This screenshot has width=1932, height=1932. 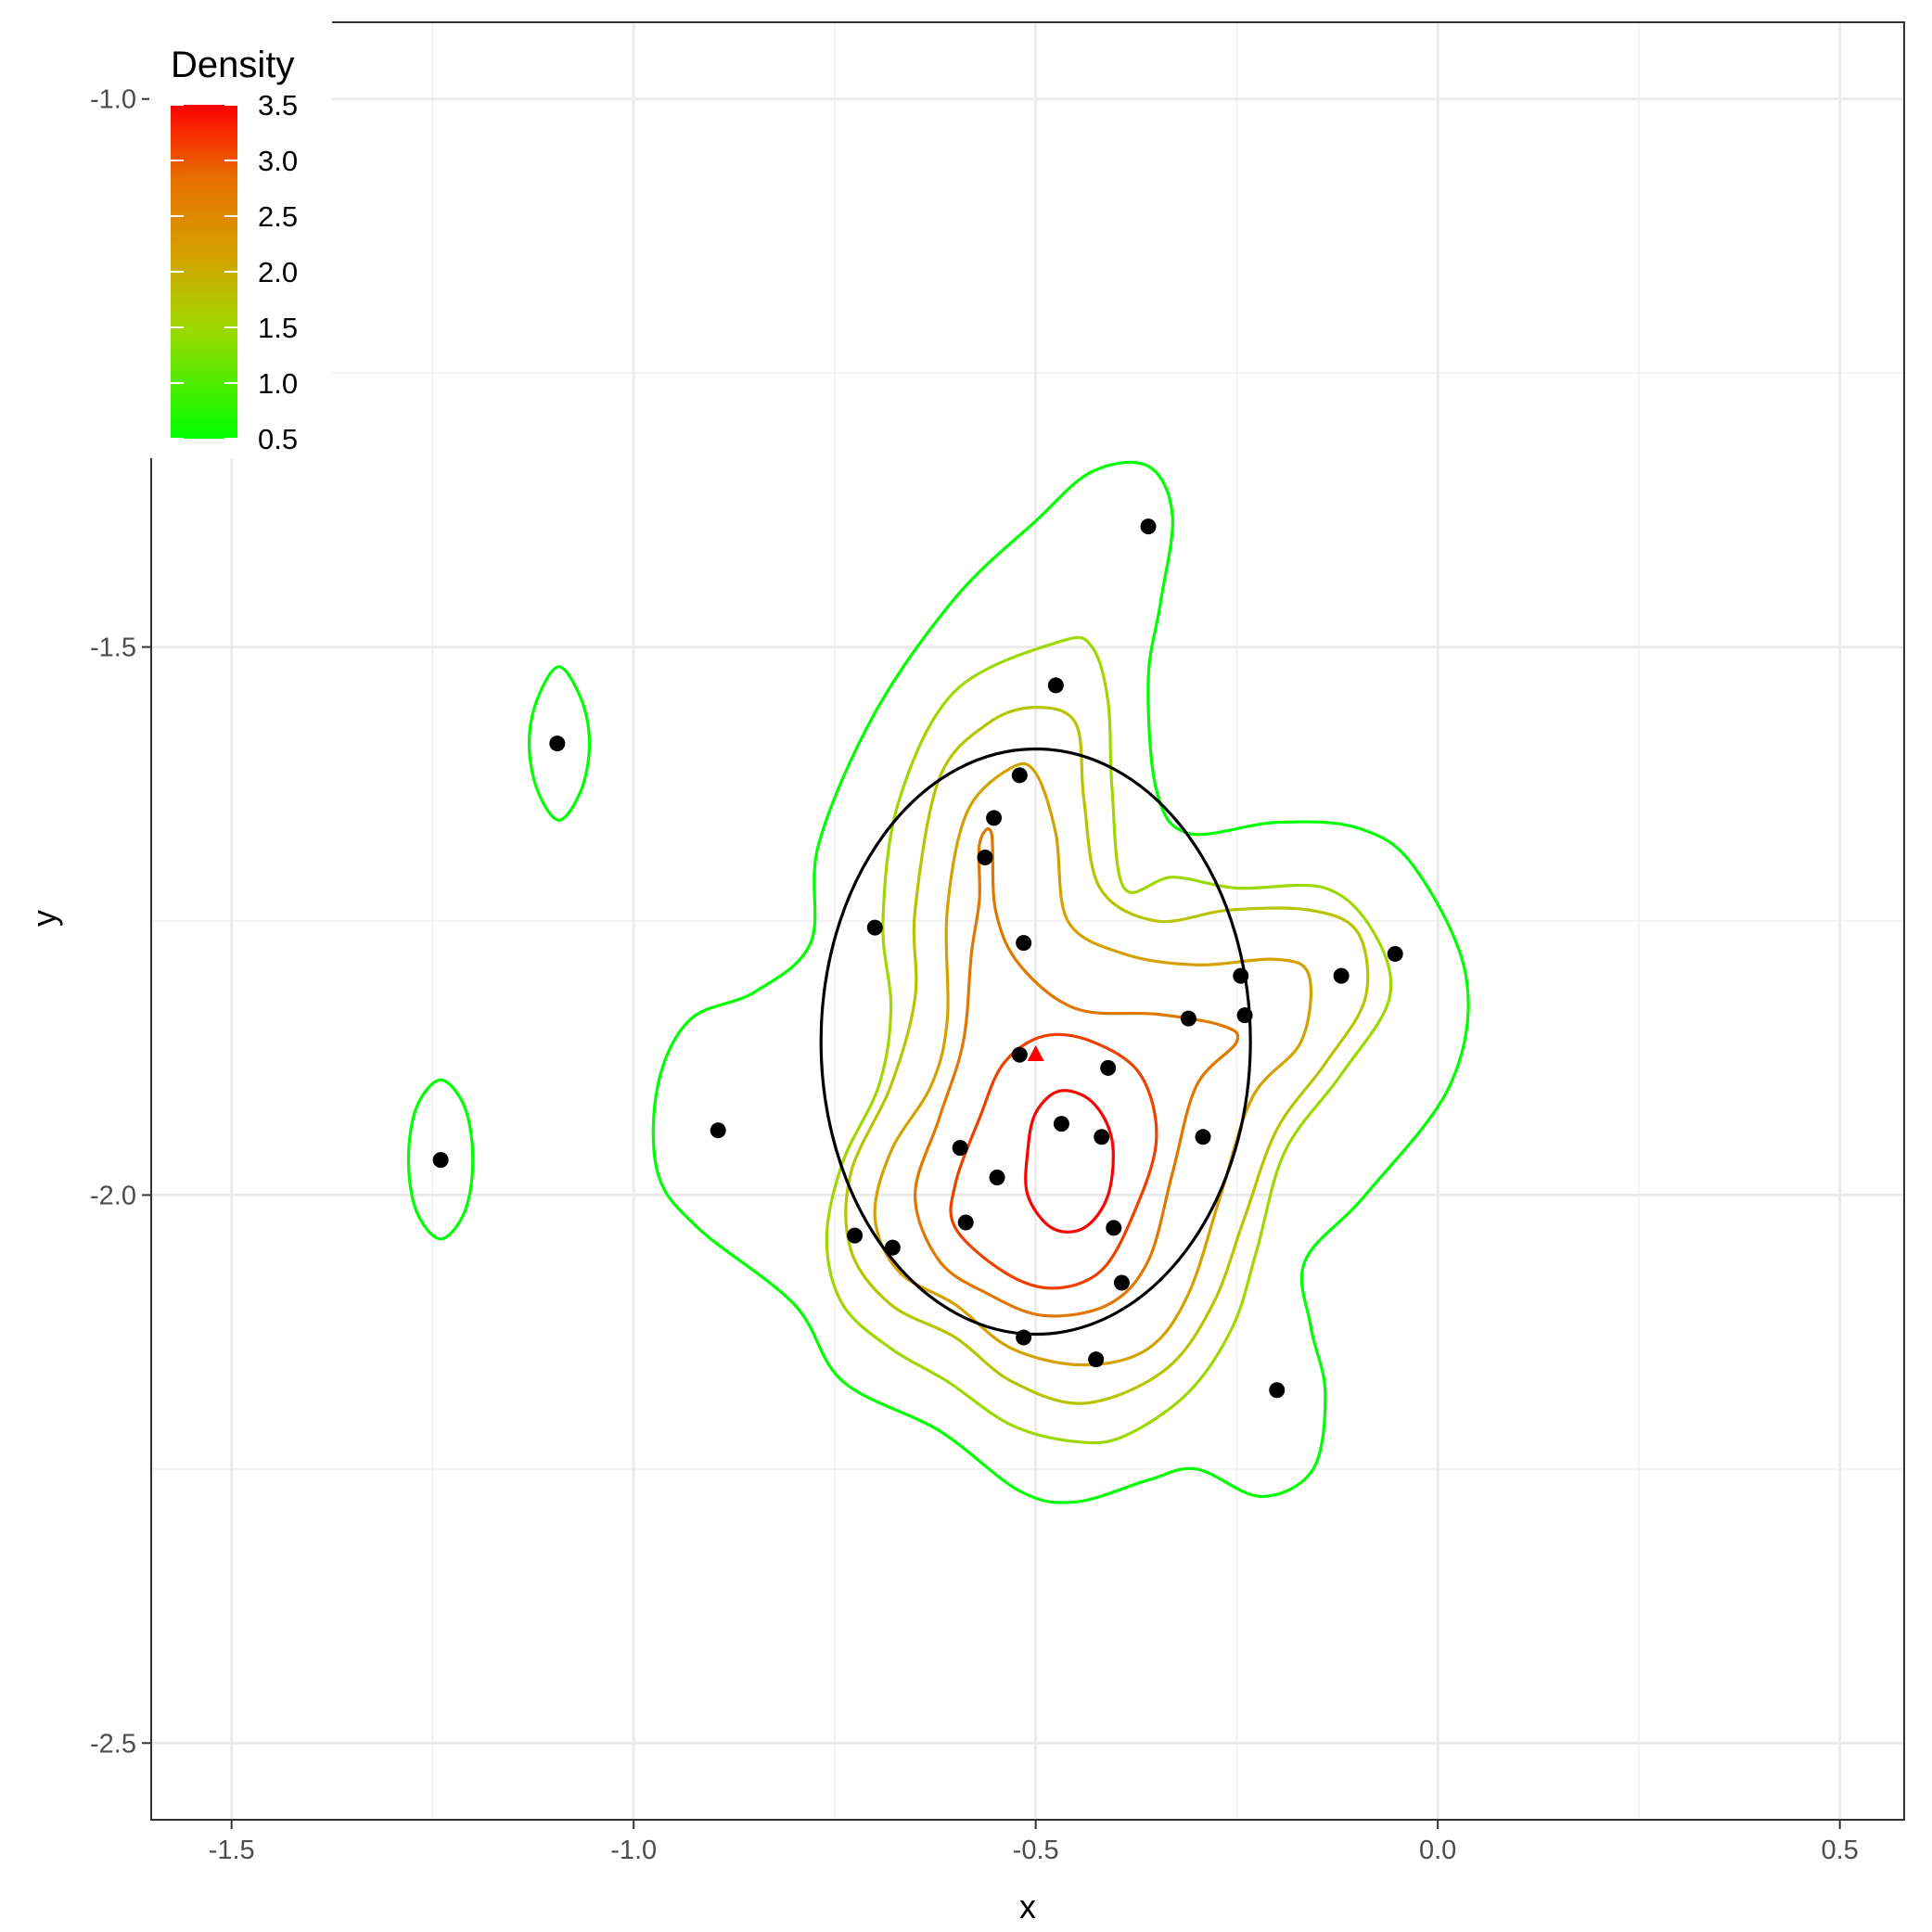 I want to click on x-tick-label: -1.5, so click(x=232, y=1850).